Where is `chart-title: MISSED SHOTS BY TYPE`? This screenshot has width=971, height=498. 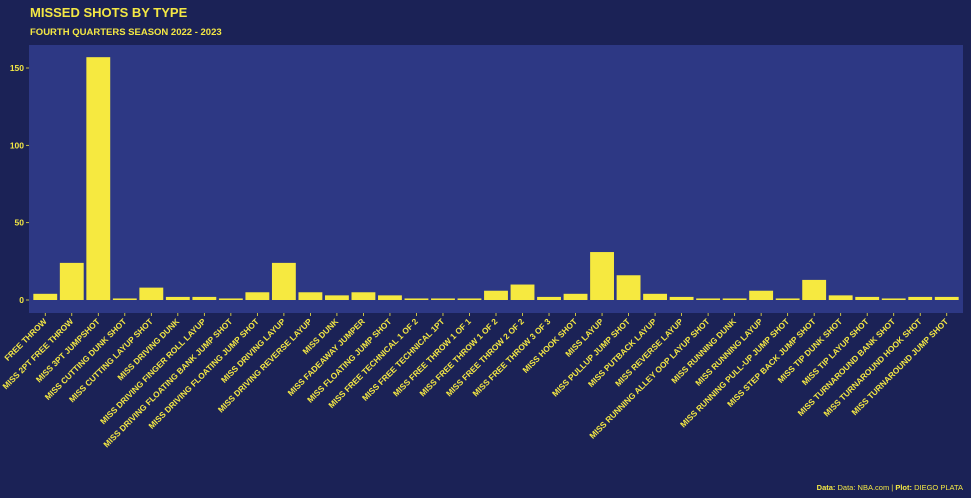 chart-title: MISSED SHOTS BY TYPE is located at coordinates (109, 12).